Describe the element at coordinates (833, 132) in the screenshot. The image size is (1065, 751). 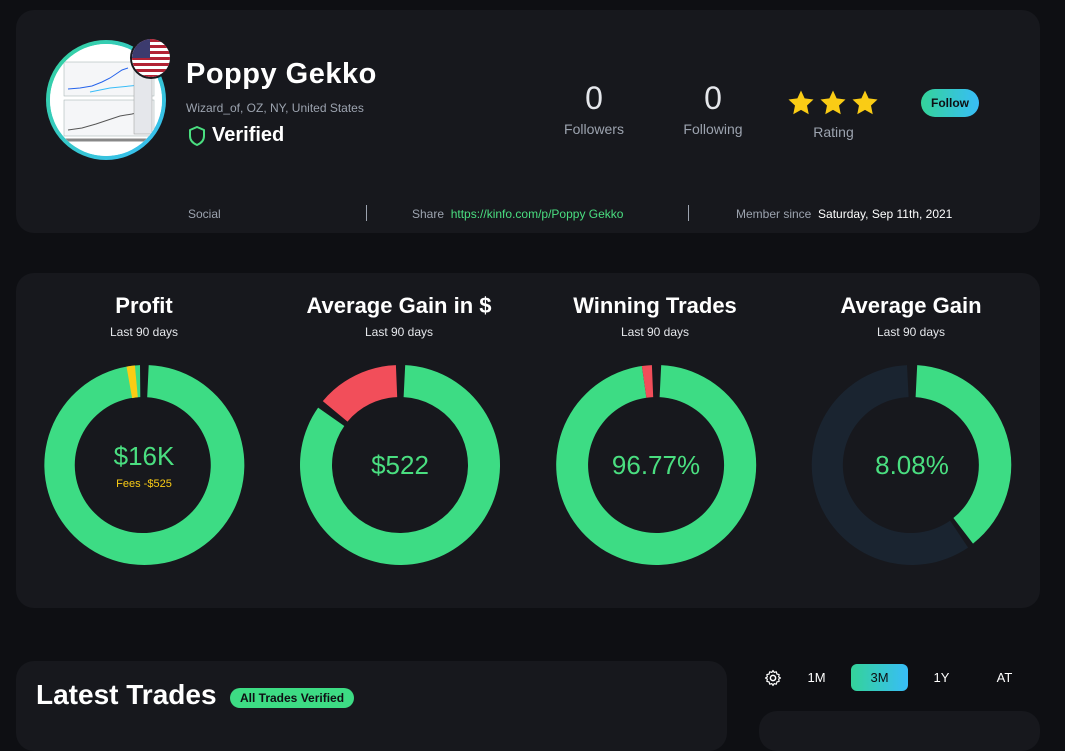
I see `rating-label: Rating` at that location.